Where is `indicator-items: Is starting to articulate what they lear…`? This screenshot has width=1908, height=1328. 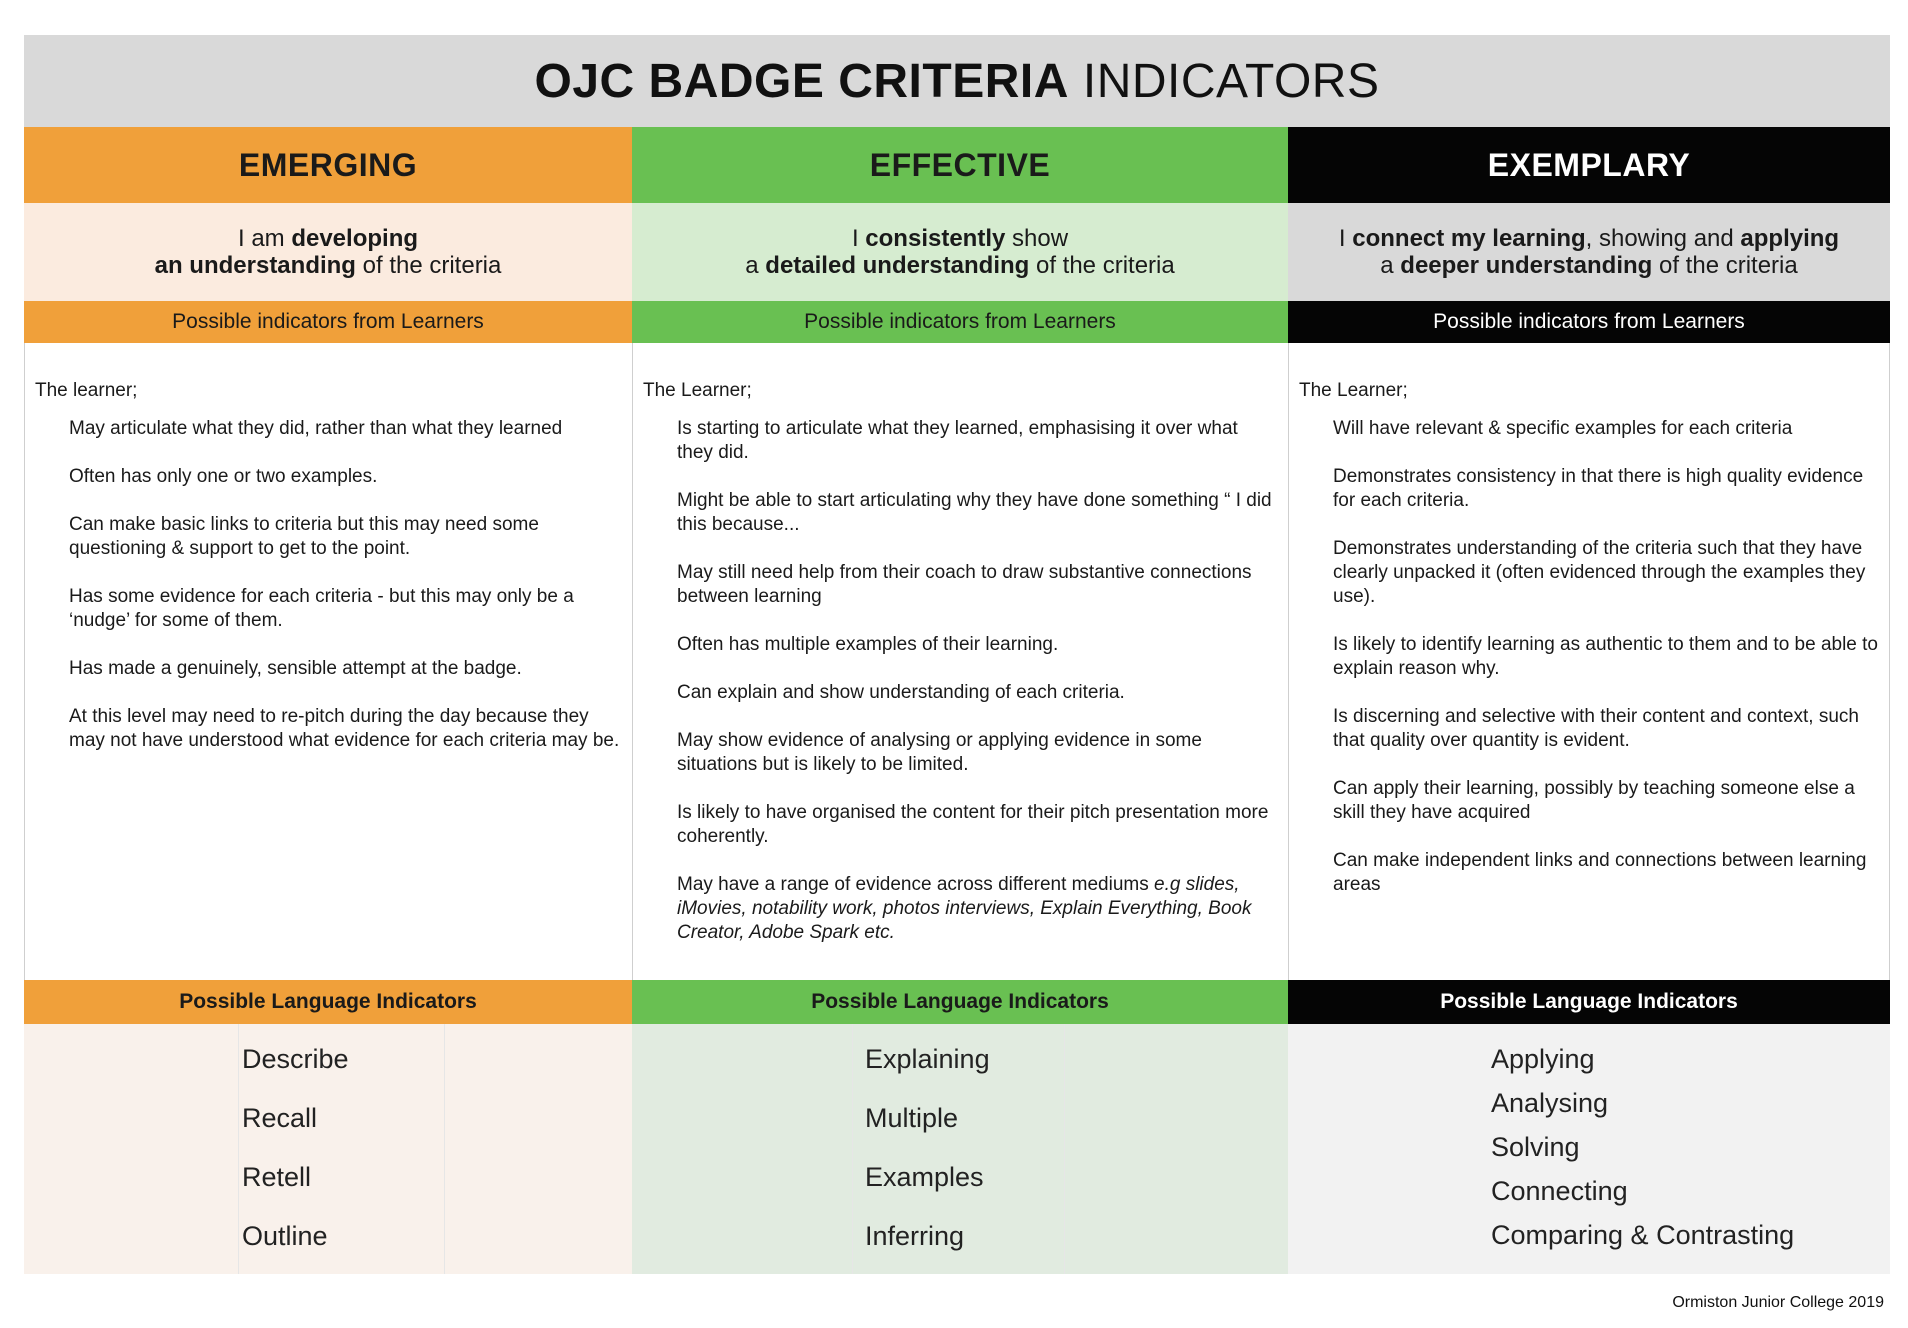
indicator-items: Is starting to articulate what they lear… is located at coordinates (960, 681).